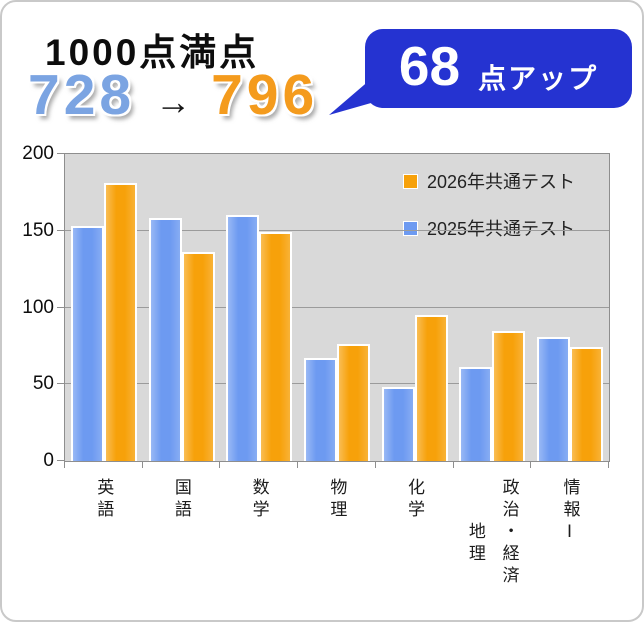 This screenshot has height=622, width=644. I want to click on y-axis-label-100: 100, so click(38, 307).